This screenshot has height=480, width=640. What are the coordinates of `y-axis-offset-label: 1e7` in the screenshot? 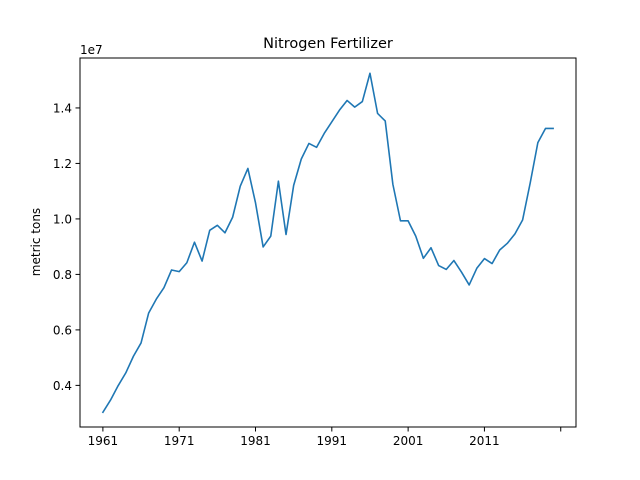 It's located at (91, 50).